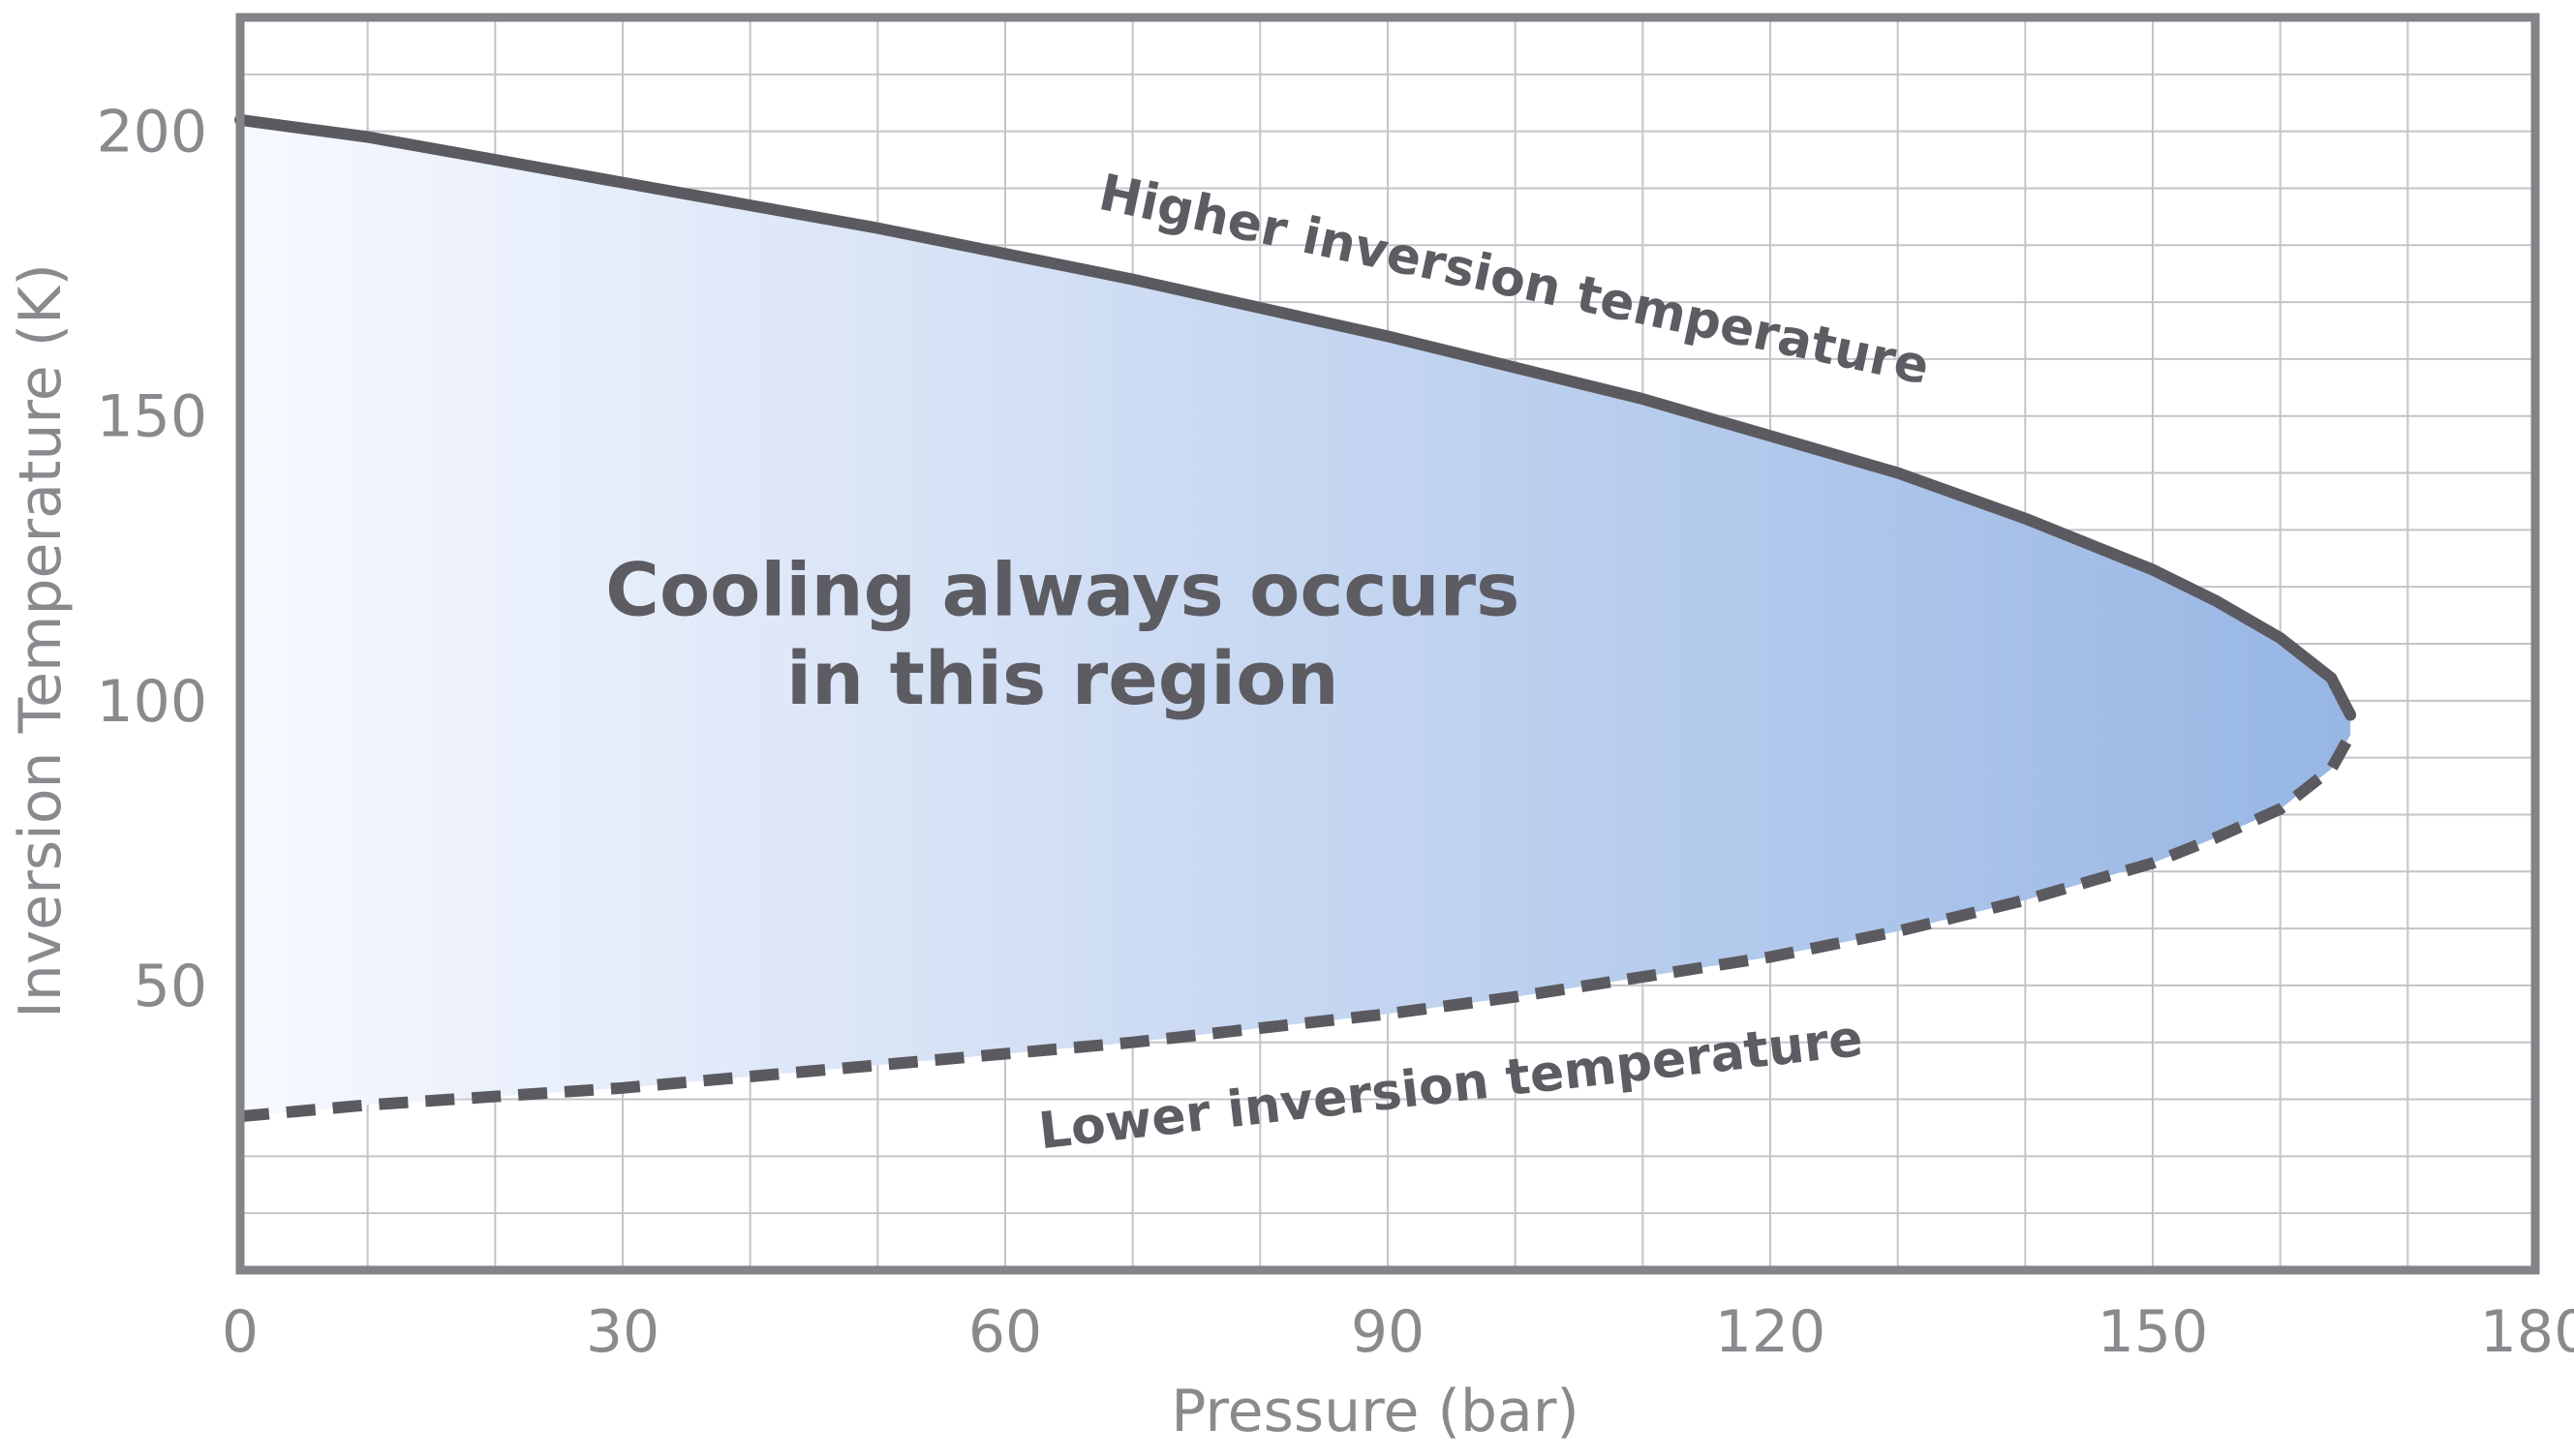  I want to click on region-annotation-line: in this region, so click(1062, 678).